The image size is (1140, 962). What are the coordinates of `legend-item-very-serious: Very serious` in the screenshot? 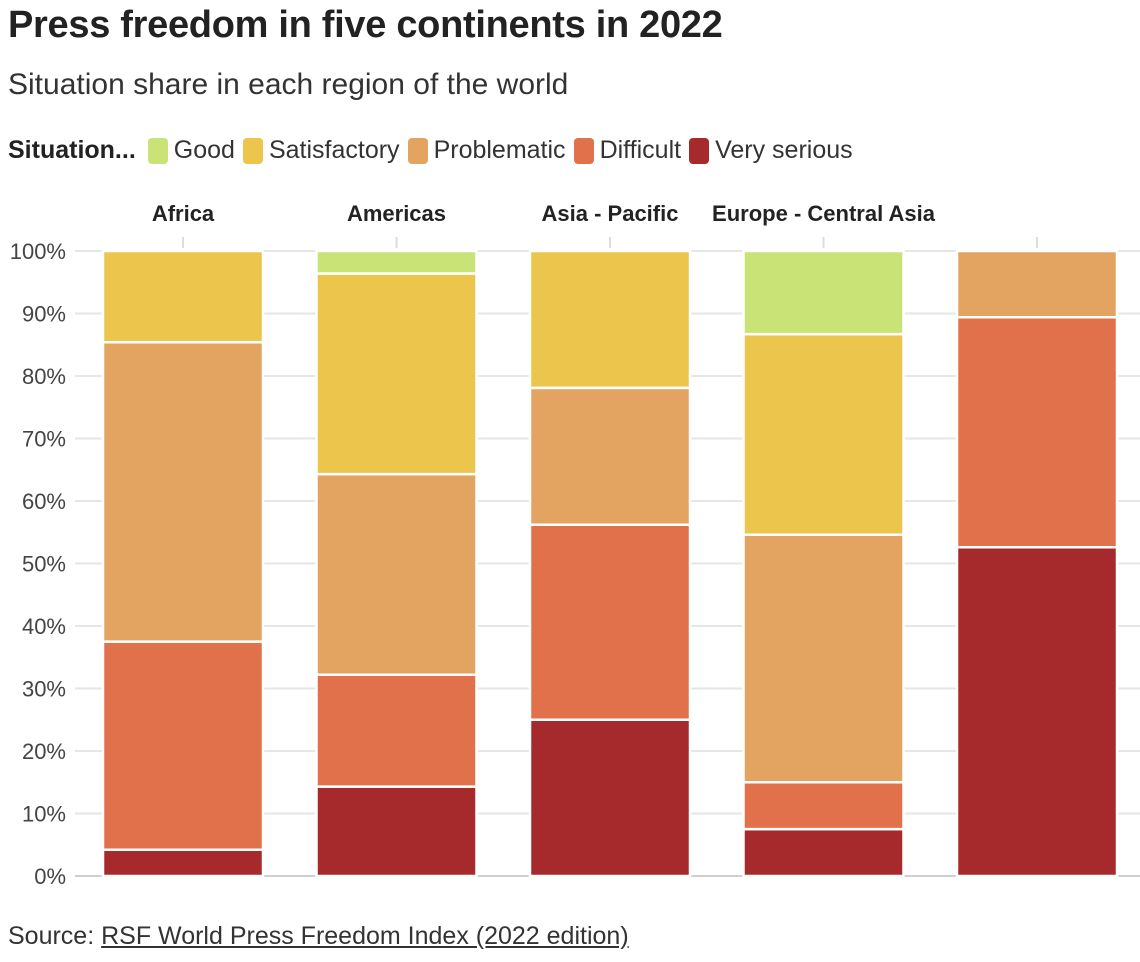 It's located at (771, 150).